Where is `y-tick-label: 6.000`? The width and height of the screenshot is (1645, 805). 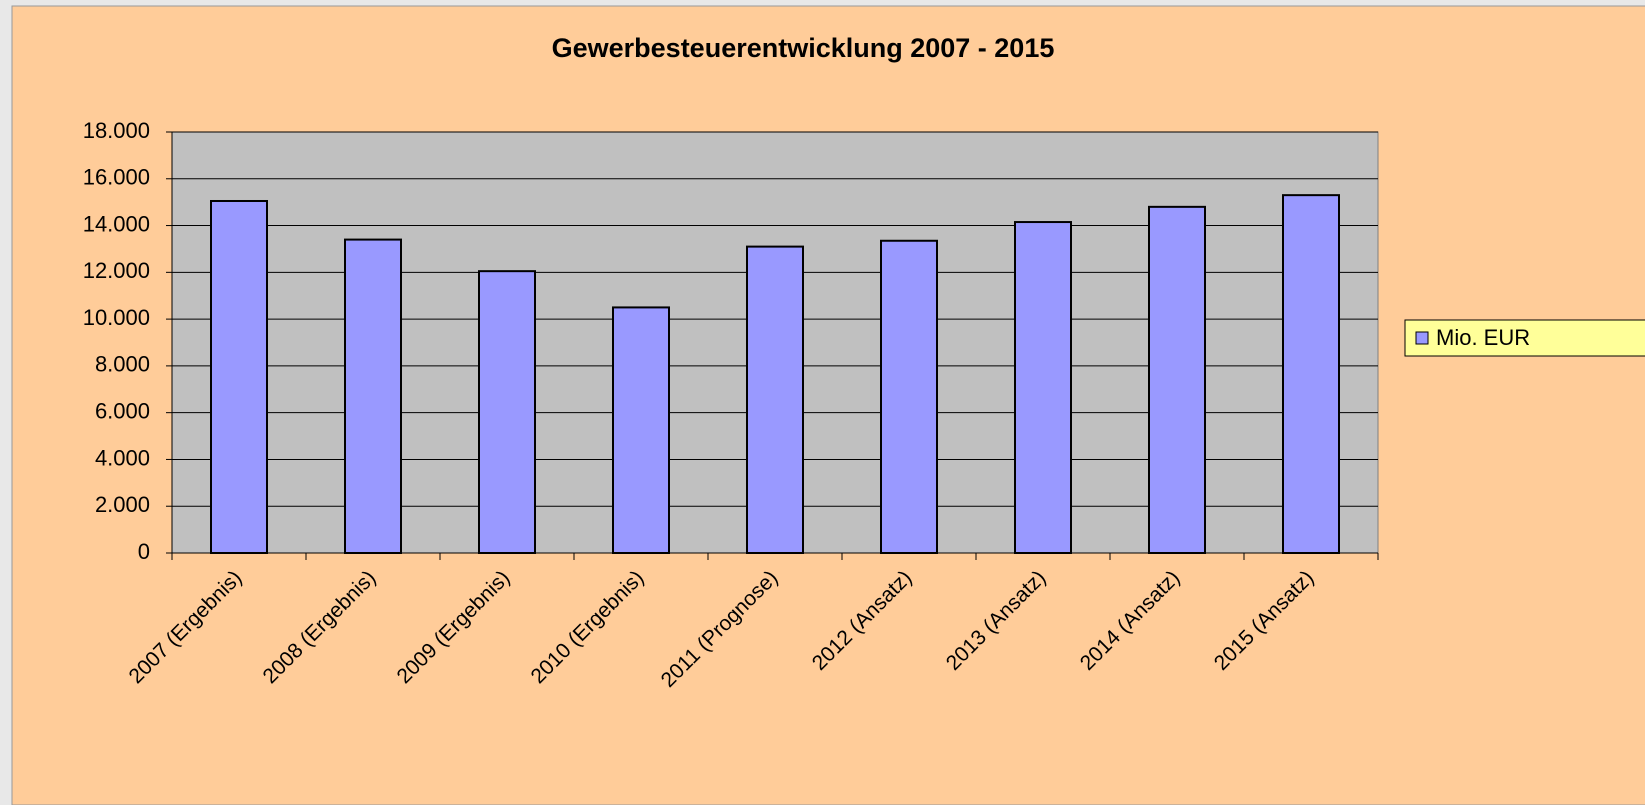 y-tick-label: 6.000 is located at coordinates (122, 410).